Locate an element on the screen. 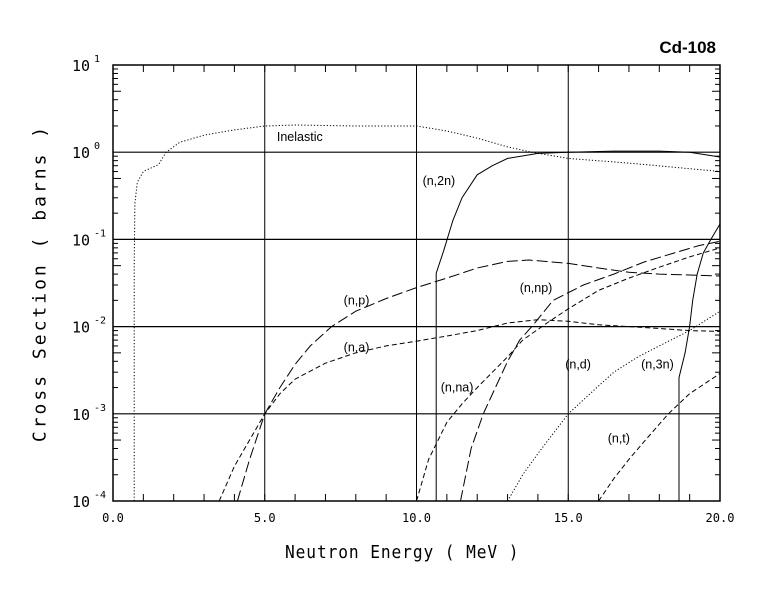  chart-title: Cd-108 is located at coordinates (687, 47).